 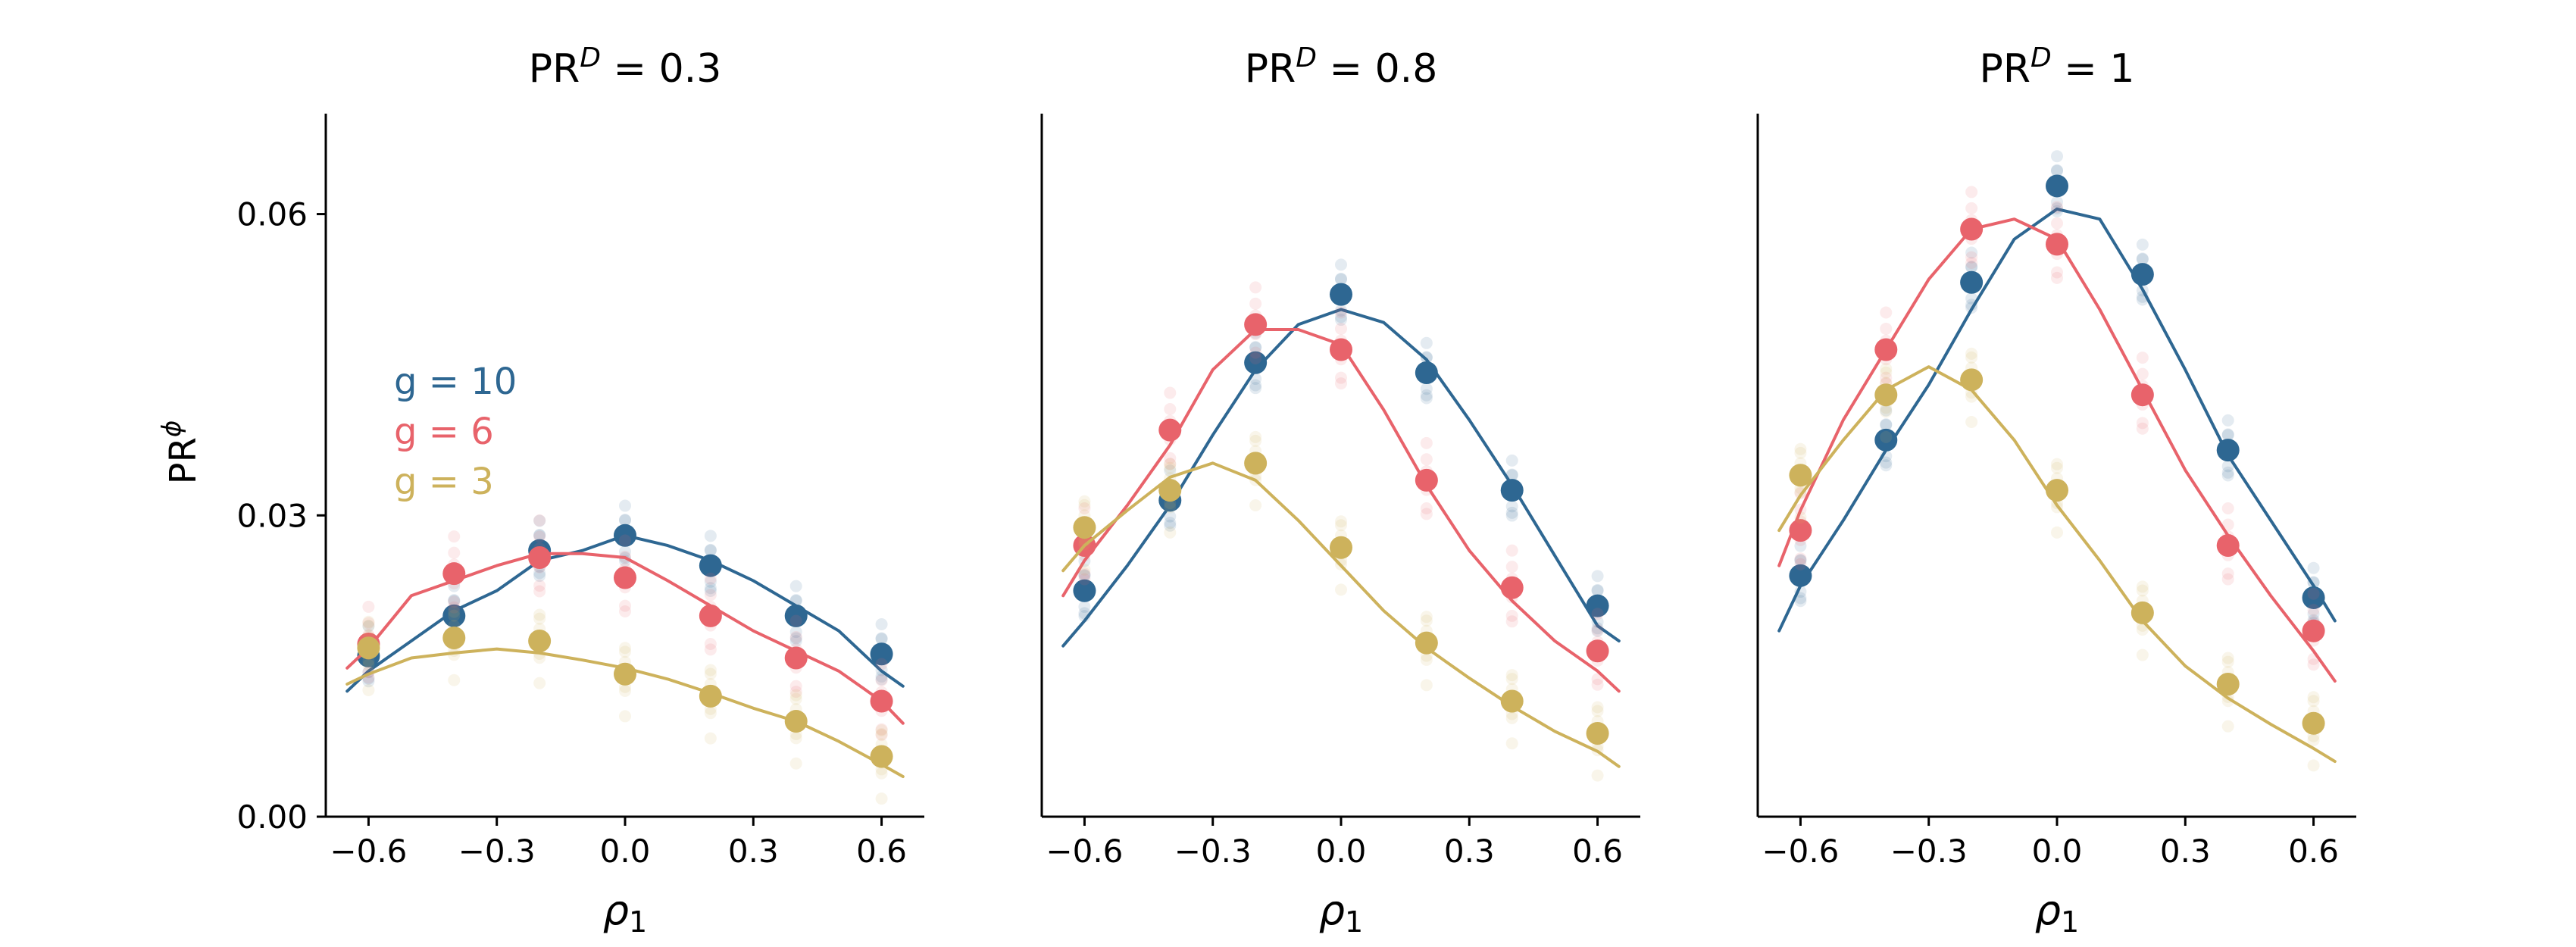 I want to click on panel-title: PRD = 0.8, so click(x=1341, y=67).